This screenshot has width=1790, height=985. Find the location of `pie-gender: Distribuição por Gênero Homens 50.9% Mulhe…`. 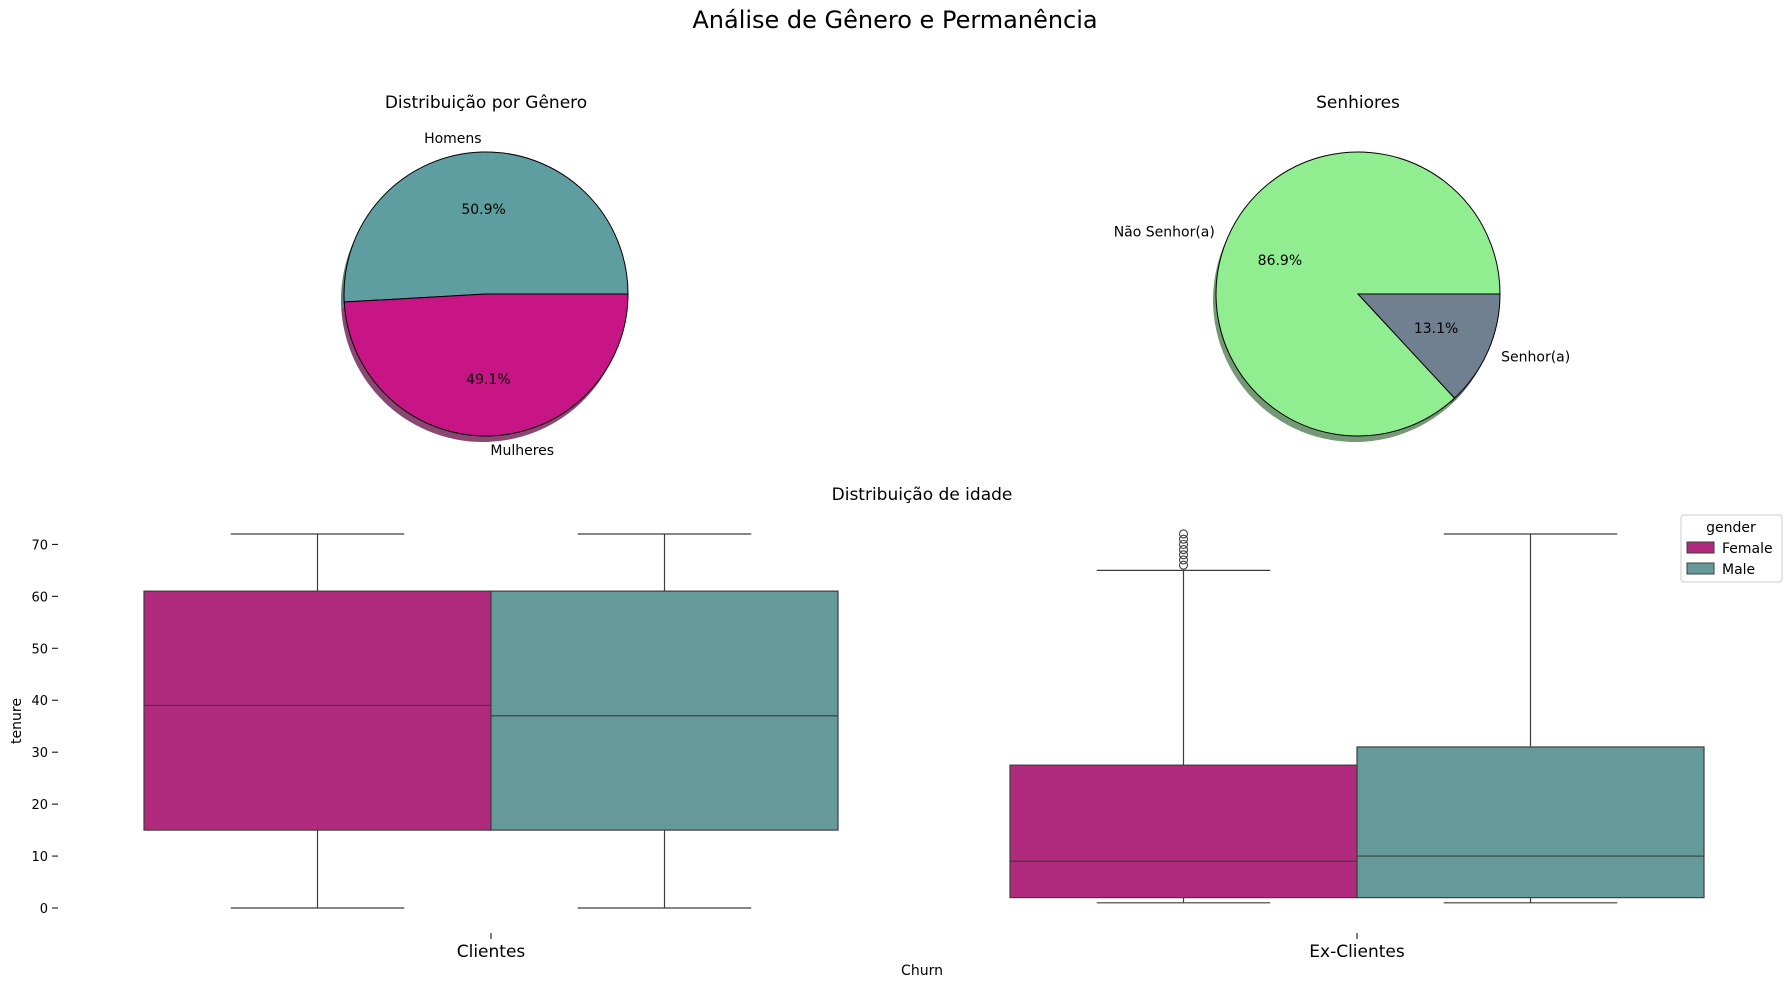

pie-gender: Distribuição por Gênero Homens 50.9% Mulhe… is located at coordinates (484, 276).